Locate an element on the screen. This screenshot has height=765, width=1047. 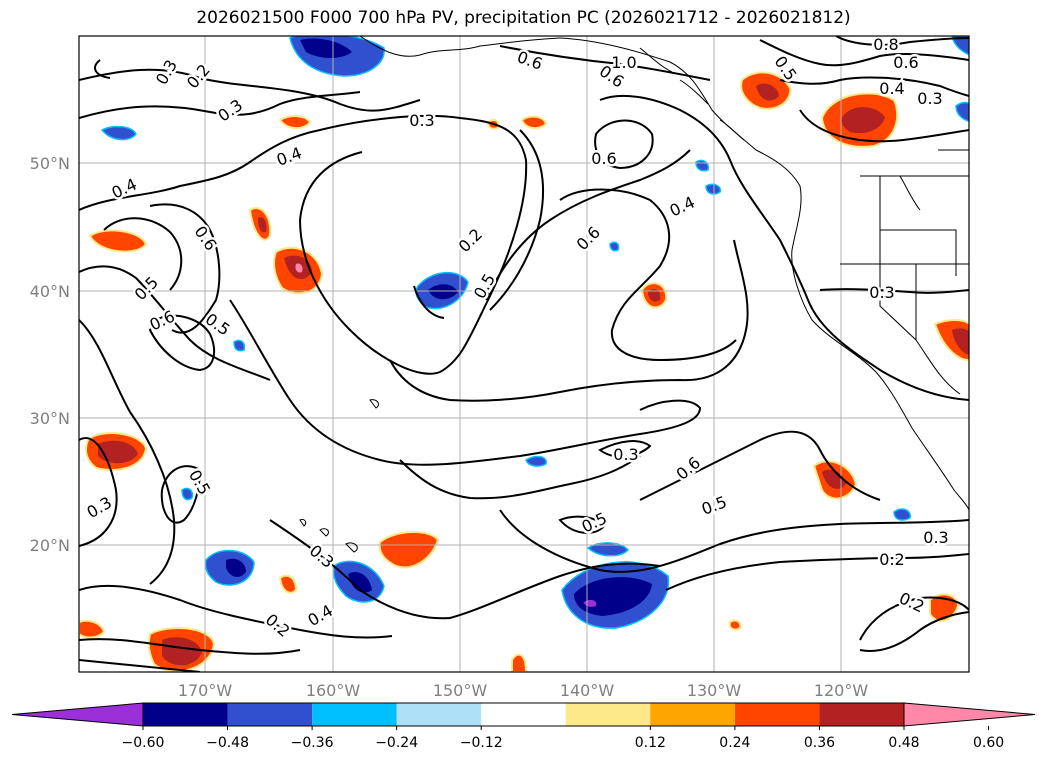
lat-label-40n: 40°N is located at coordinates (50, 291).